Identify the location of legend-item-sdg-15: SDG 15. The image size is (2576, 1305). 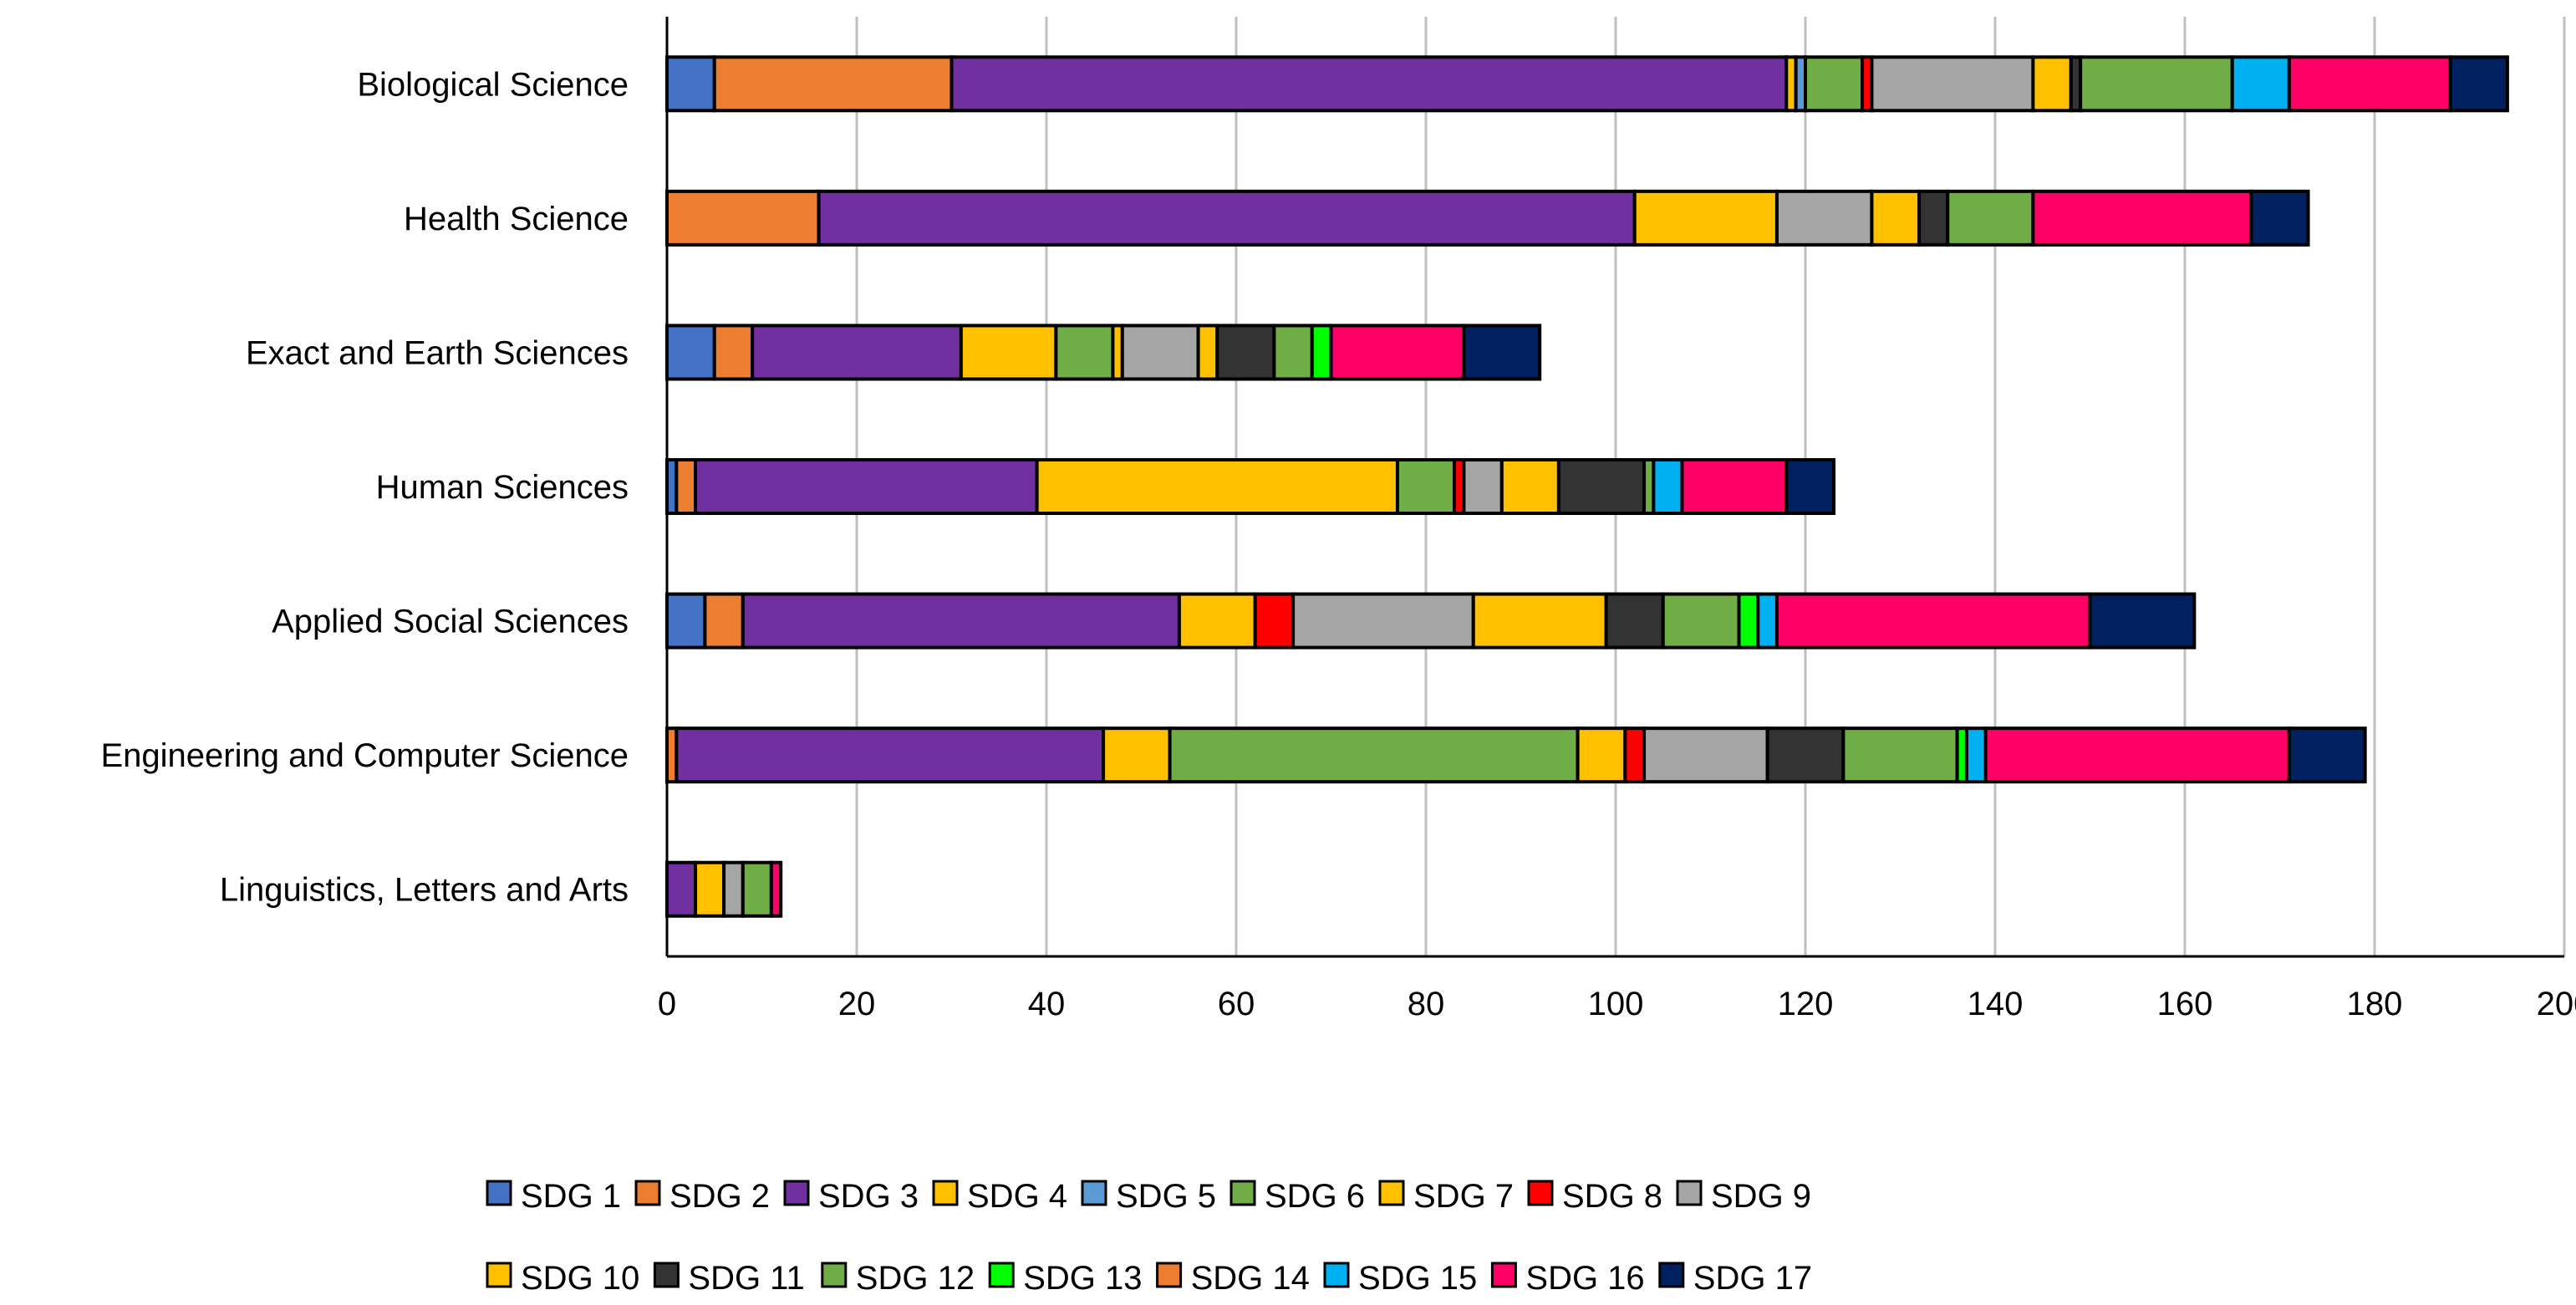
(1400, 1278).